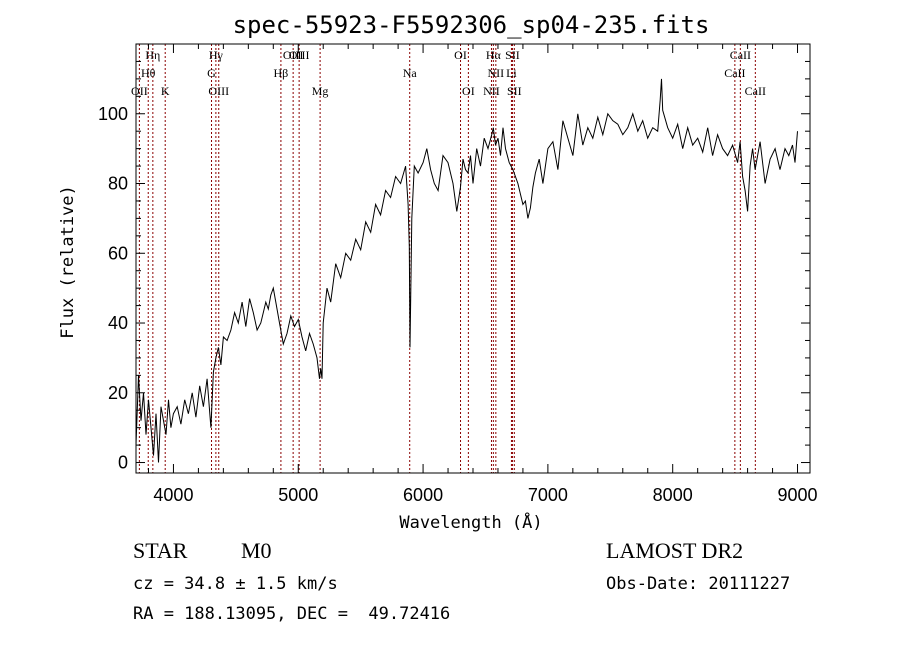 The image size is (900, 649). I want to click on spectral-line-label: Na, so click(410, 73).